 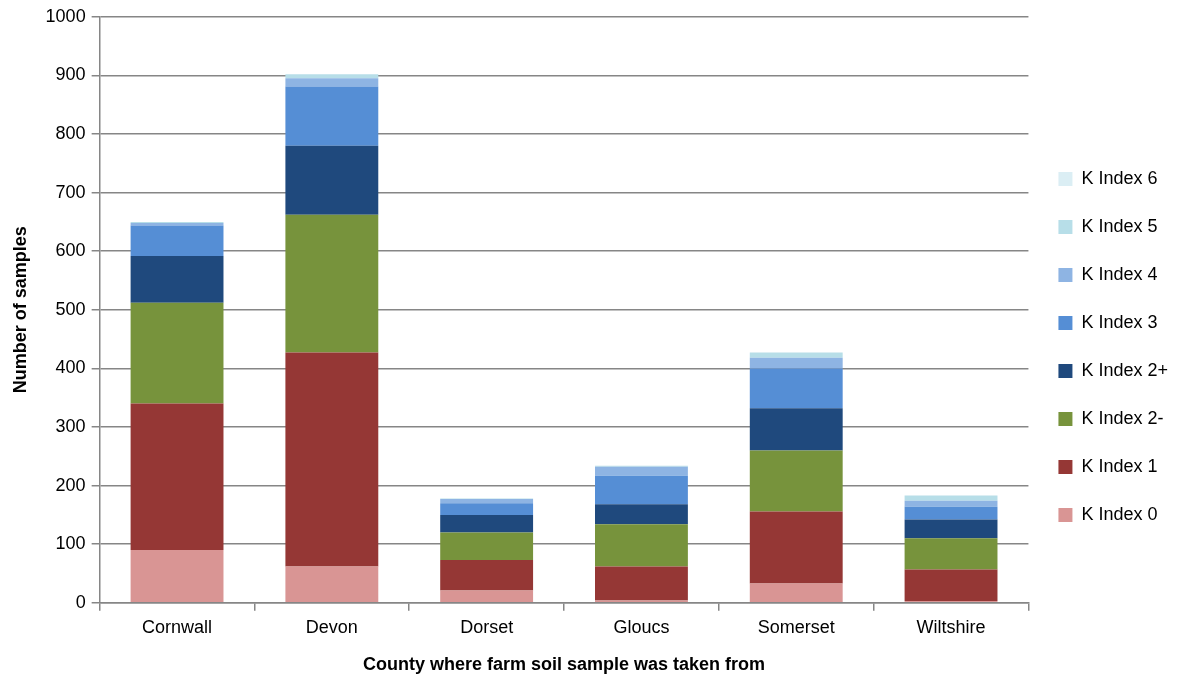 What do you see at coordinates (1119, 465) in the screenshot?
I see `legend-label: K Index 1` at bounding box center [1119, 465].